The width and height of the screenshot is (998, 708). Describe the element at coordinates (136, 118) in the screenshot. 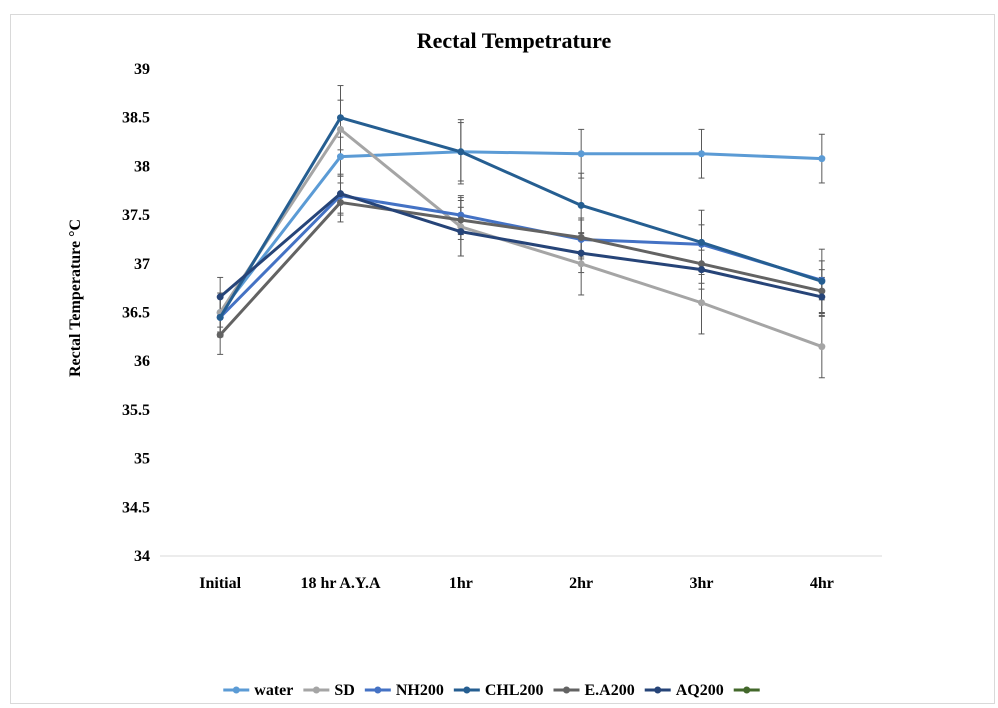

I see `y-tick-label: 38.5` at that location.